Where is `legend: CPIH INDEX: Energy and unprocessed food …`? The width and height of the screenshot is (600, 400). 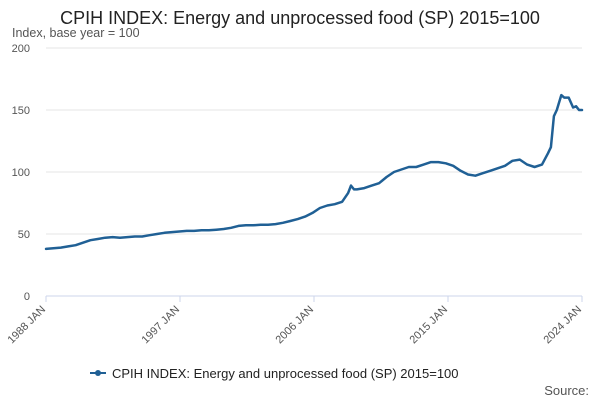 legend: CPIH INDEX: Energy and unprocessed food … is located at coordinates (274, 373).